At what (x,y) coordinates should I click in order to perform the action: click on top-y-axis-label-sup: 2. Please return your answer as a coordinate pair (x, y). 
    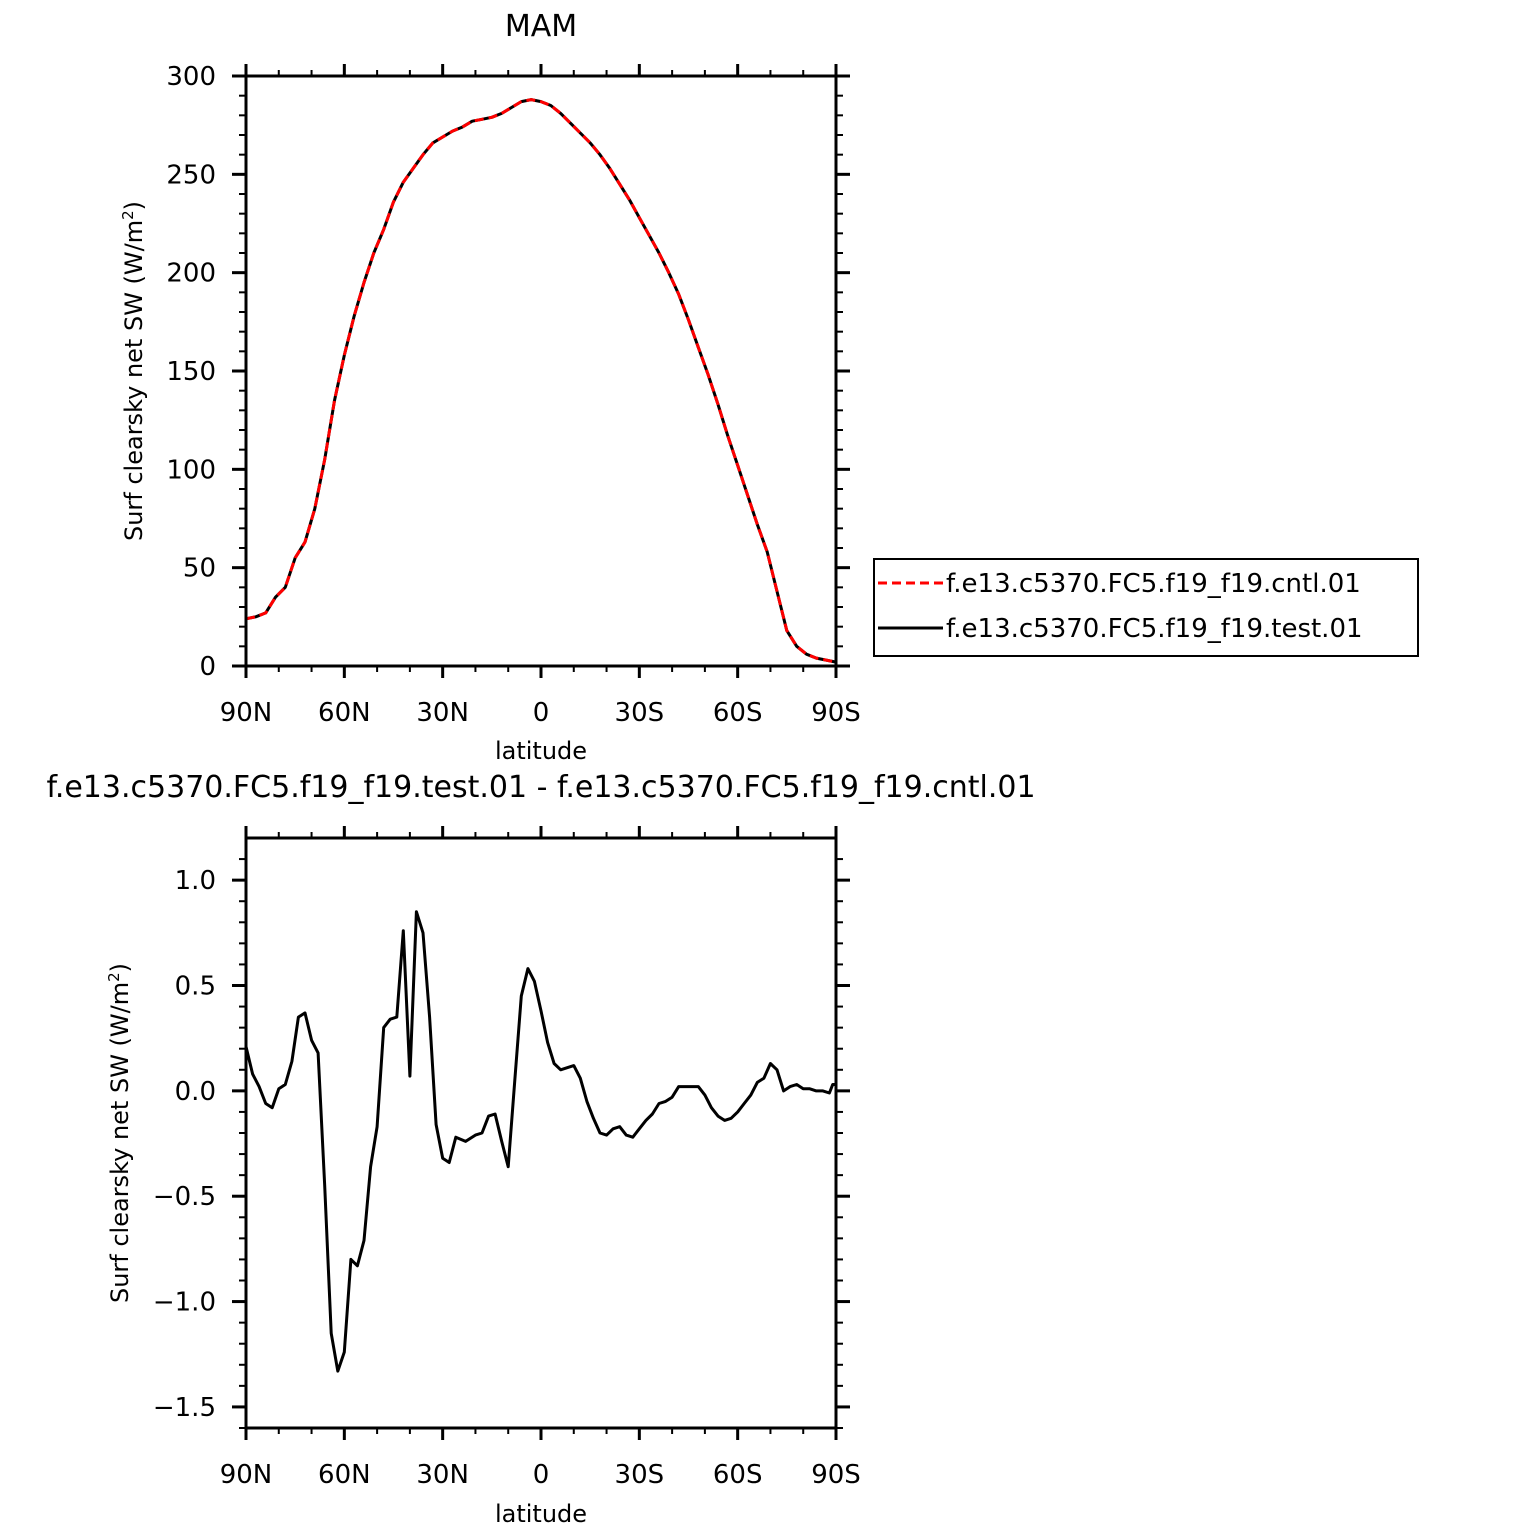
    Looking at the image, I should click on (128, 215).